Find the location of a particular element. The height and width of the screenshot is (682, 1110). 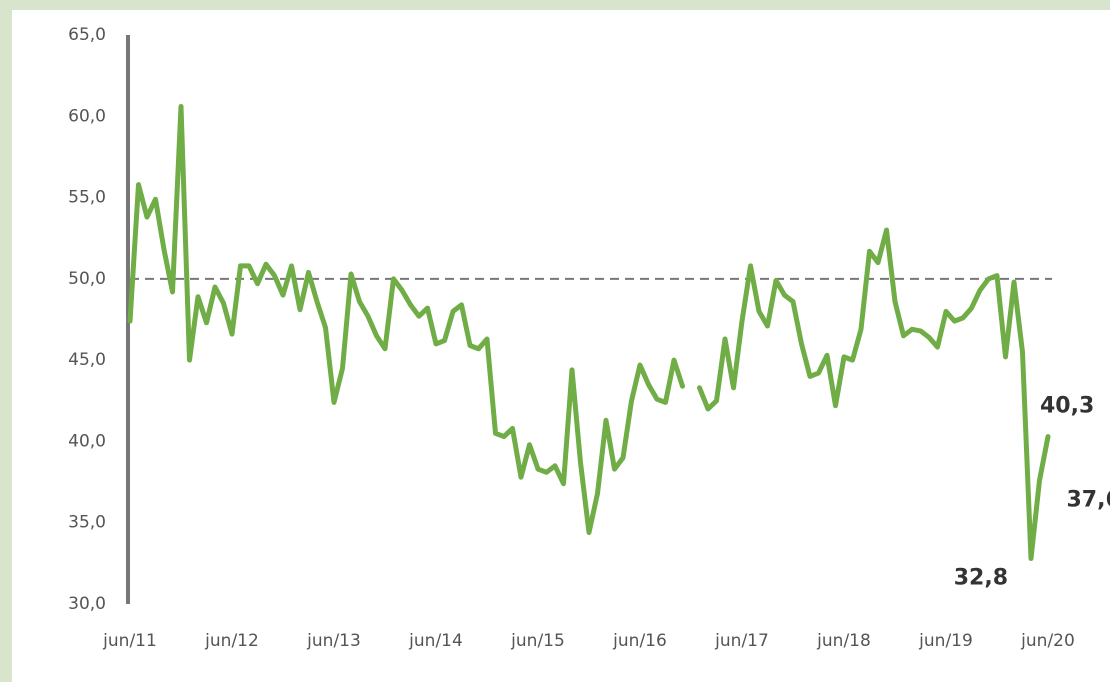

x-tick-label: jun/14 is located at coordinates (435, 641).